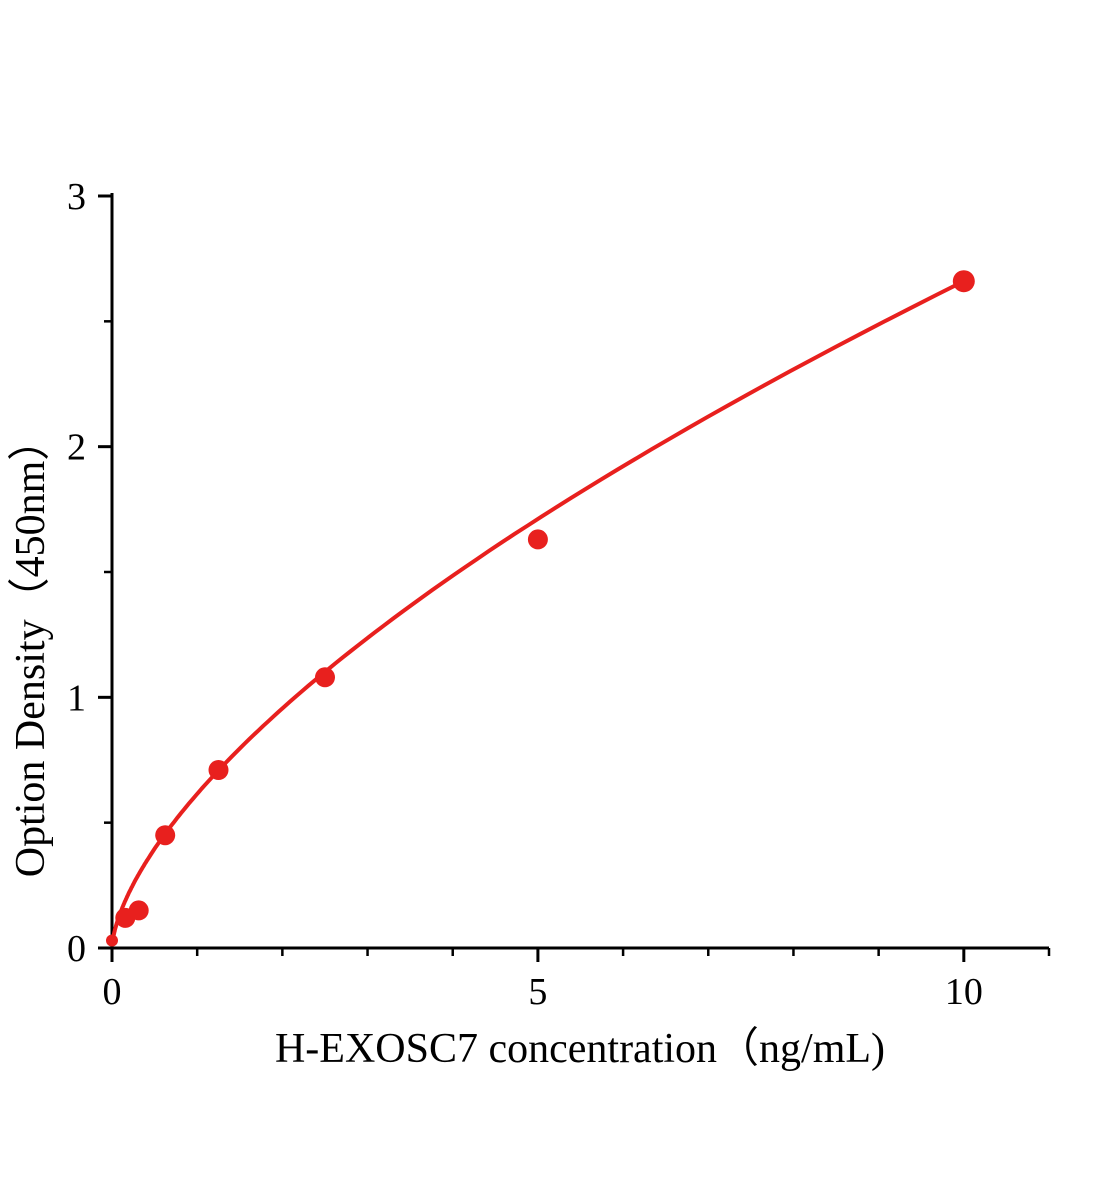  Describe the element at coordinates (31, 648) in the screenshot. I see `y-axis-title: Option Density（450nm）` at that location.